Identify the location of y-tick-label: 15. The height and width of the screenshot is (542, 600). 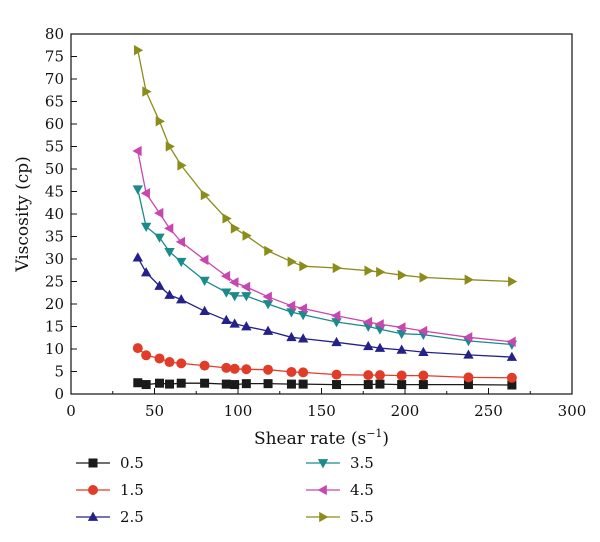
(54, 327).